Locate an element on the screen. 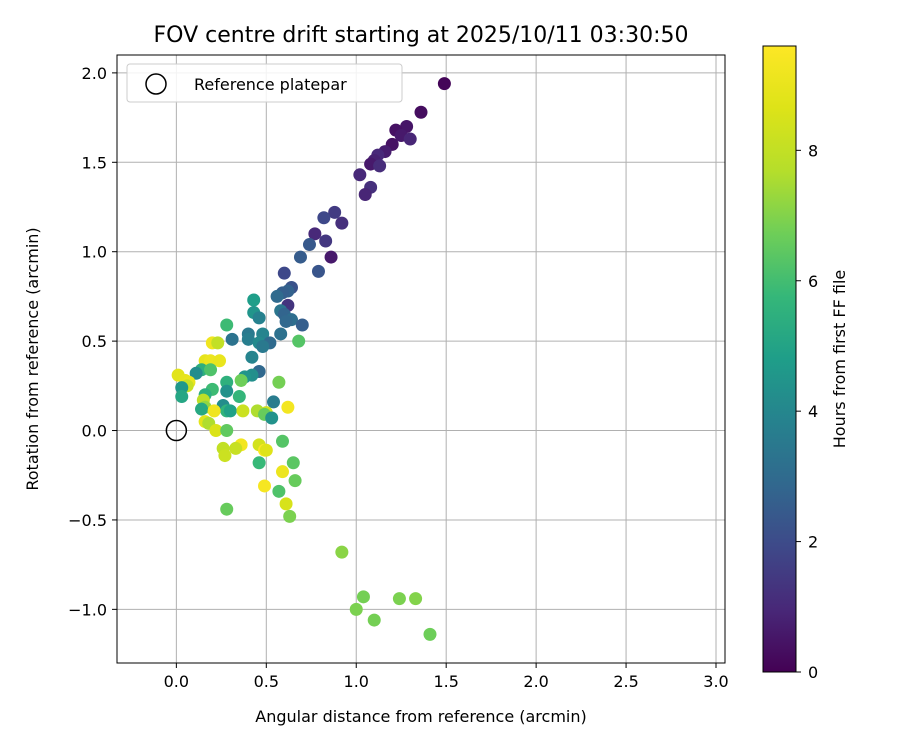  x-tick-label: 3.0 is located at coordinates (715, 681).